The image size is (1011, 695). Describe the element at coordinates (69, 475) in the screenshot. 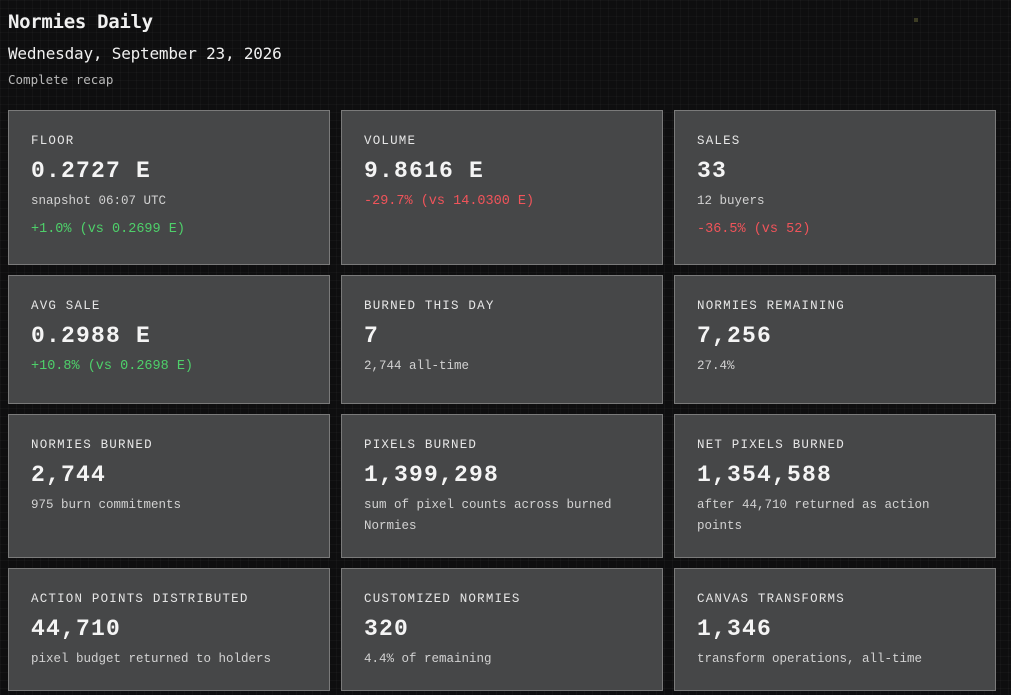

I see `card-value: 2,744` at that location.